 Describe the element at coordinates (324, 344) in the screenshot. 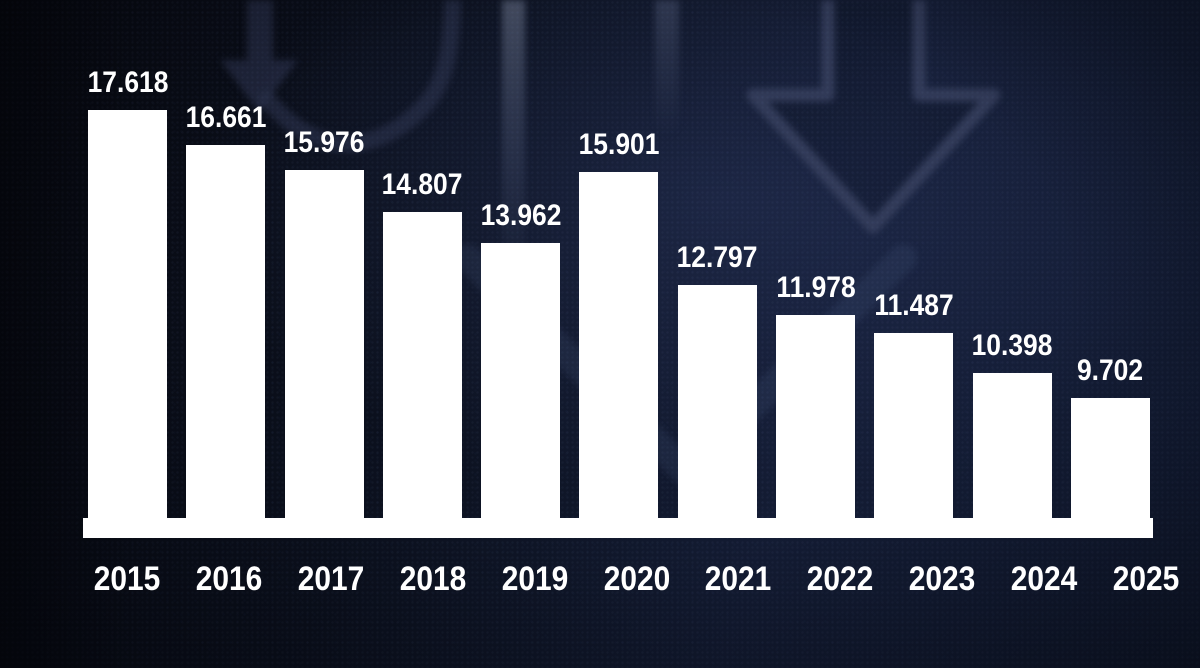

I see `bar-2017` at that location.